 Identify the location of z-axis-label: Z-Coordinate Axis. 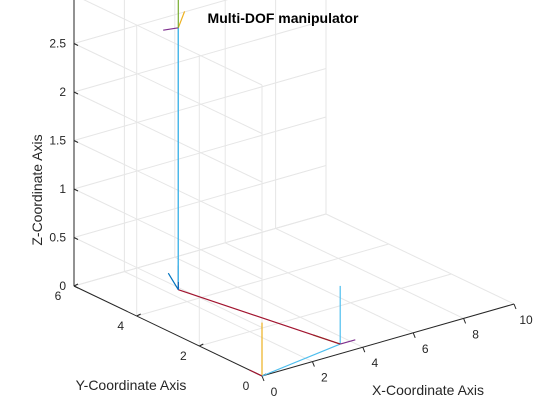
(37, 189).